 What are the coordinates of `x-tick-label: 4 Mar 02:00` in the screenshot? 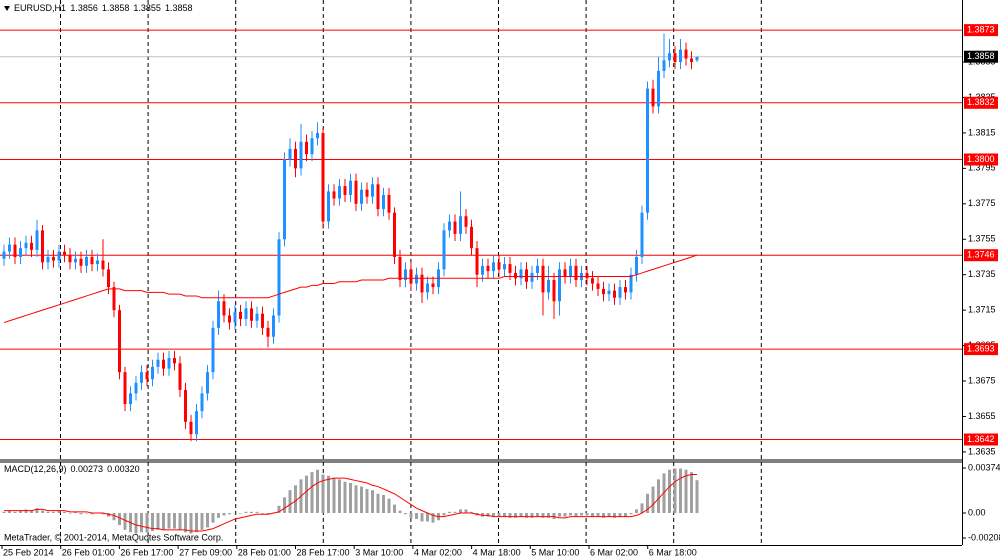 It's located at (438, 552).